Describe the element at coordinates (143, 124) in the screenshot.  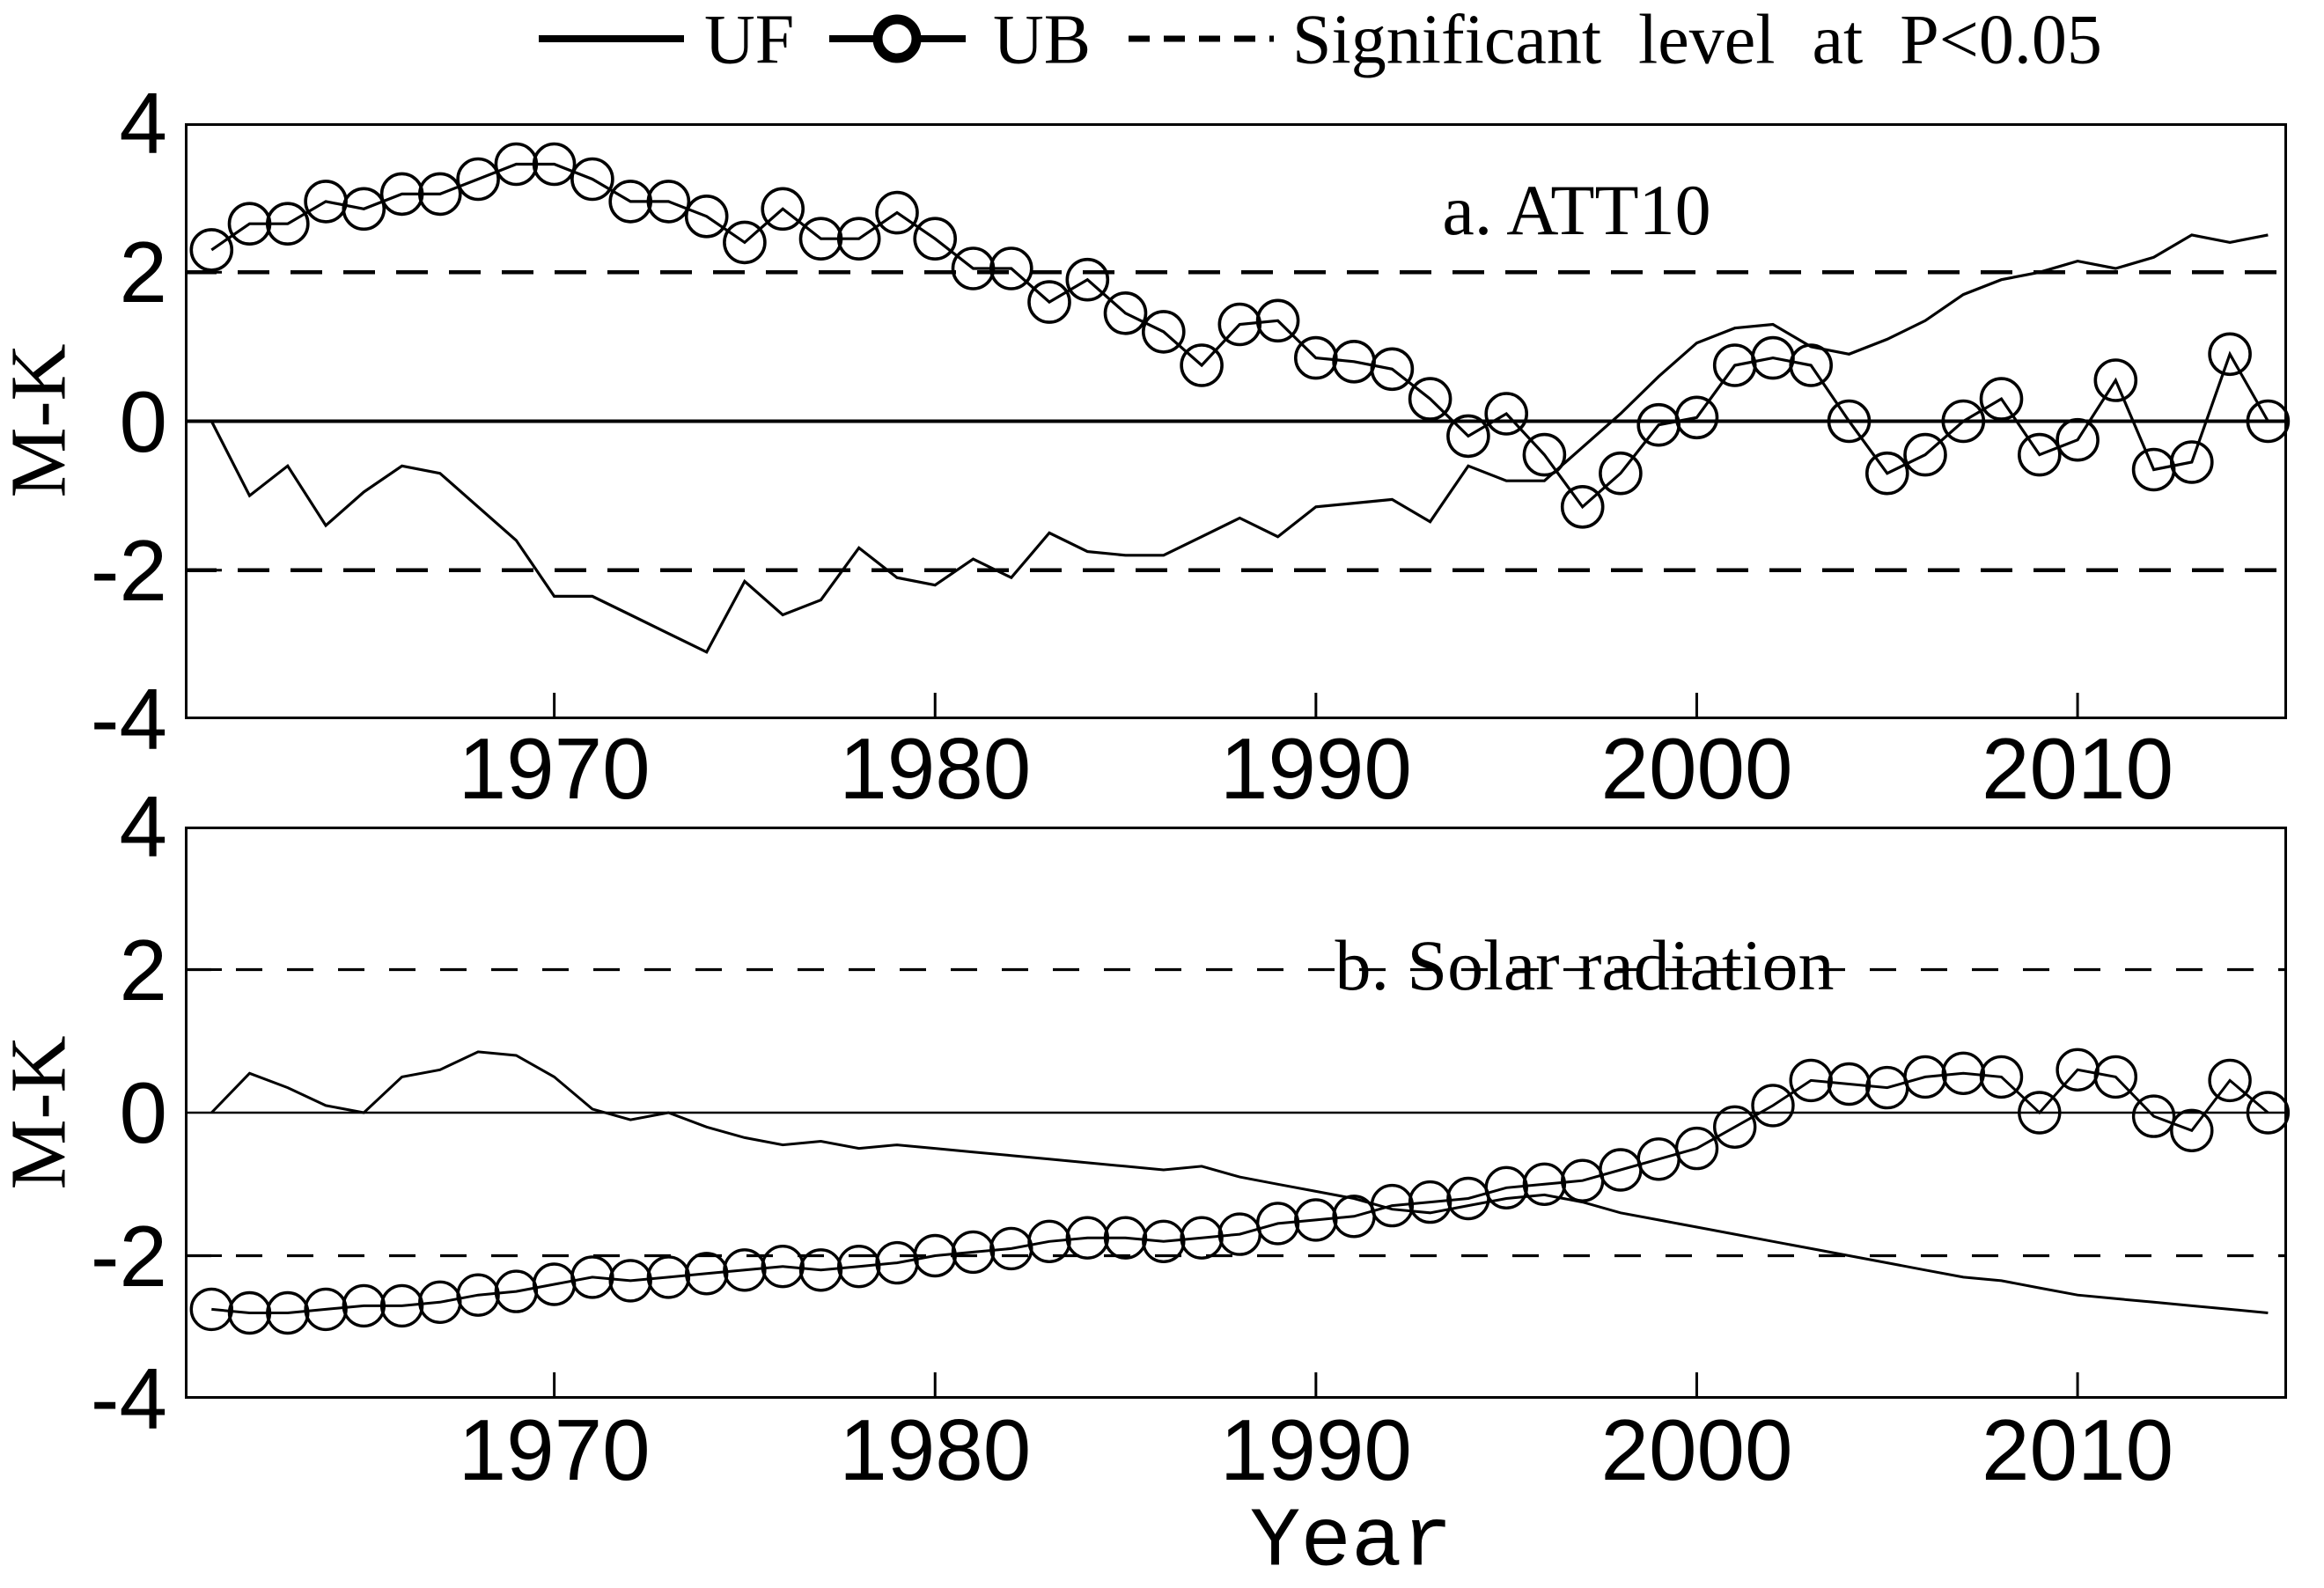
I see `y-tick-label-a: 4` at that location.